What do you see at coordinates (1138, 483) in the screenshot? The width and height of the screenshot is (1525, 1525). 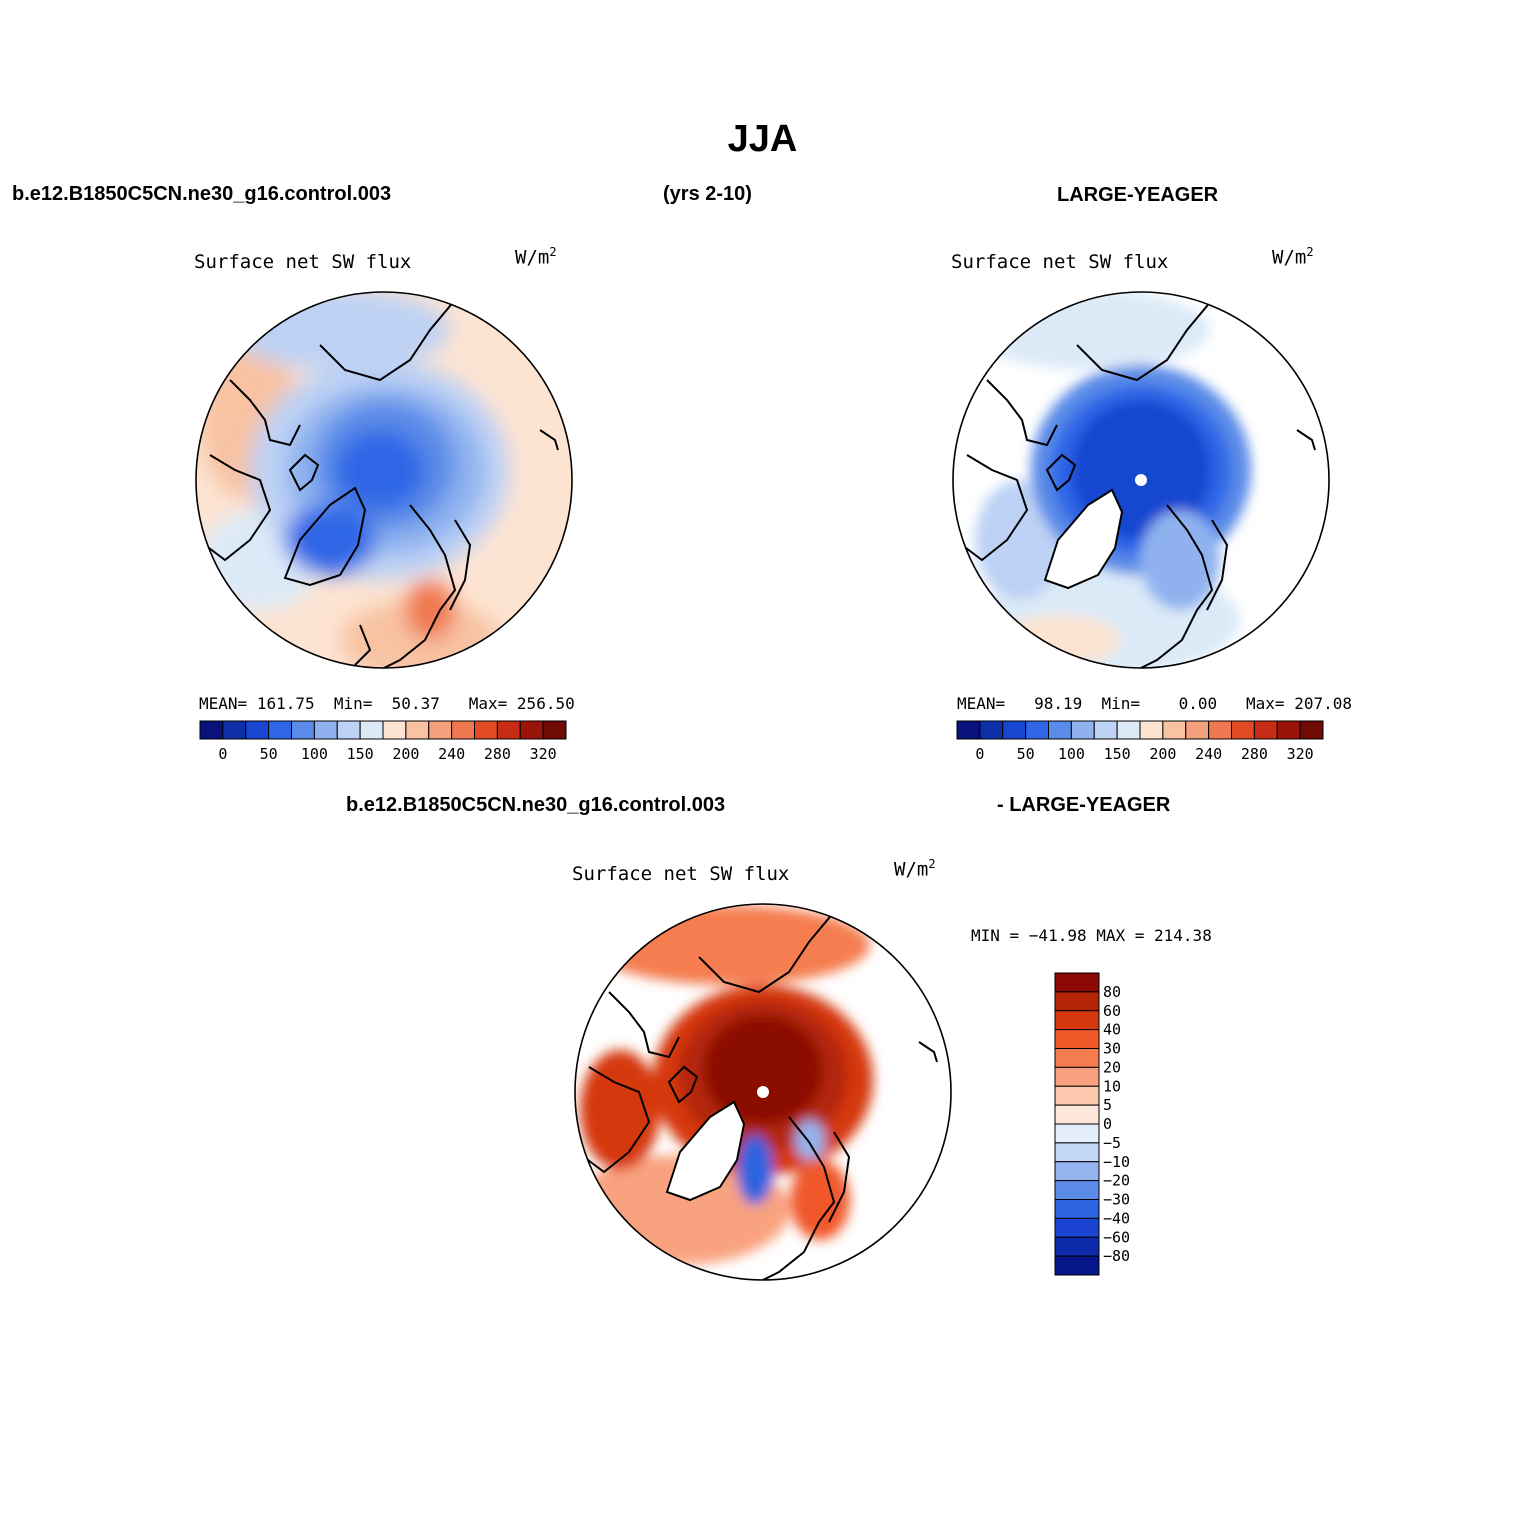 I see `coastlines-obs` at bounding box center [1138, 483].